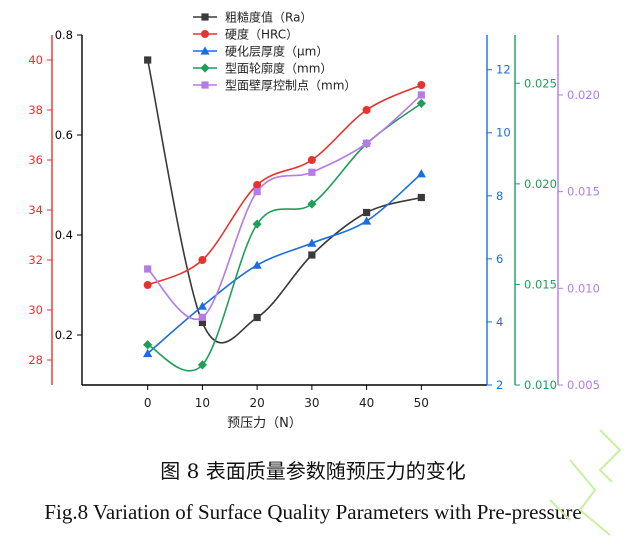  I want to click on watermark-icon, so click(585, 482).